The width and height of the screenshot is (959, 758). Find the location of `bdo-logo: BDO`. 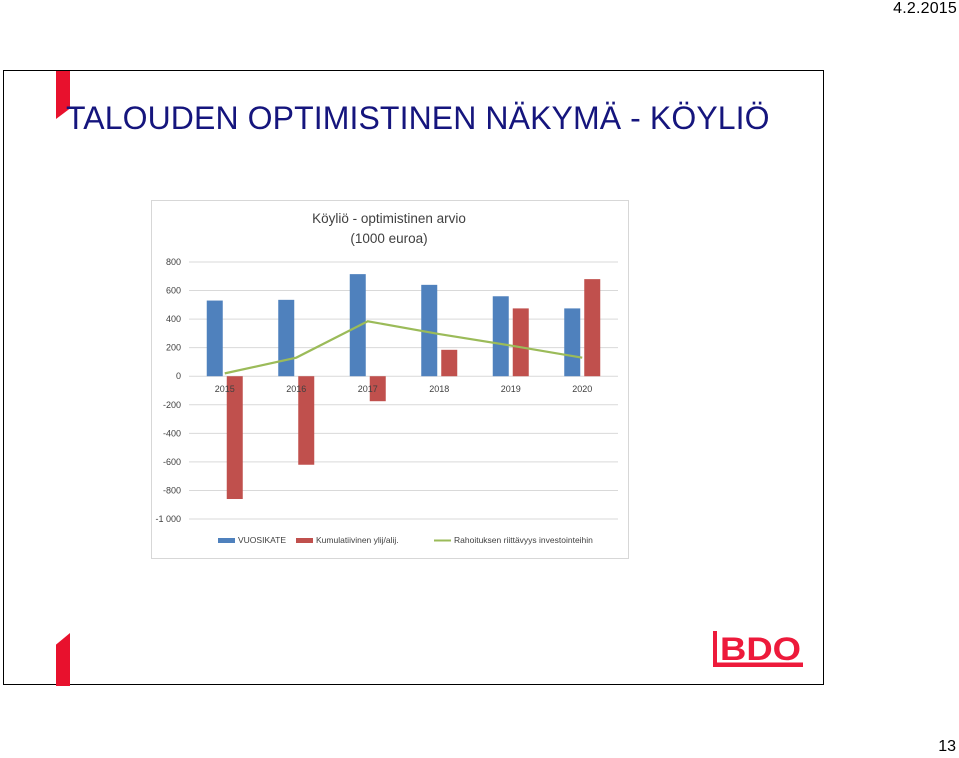

bdo-logo: BDO is located at coordinates (758, 649).